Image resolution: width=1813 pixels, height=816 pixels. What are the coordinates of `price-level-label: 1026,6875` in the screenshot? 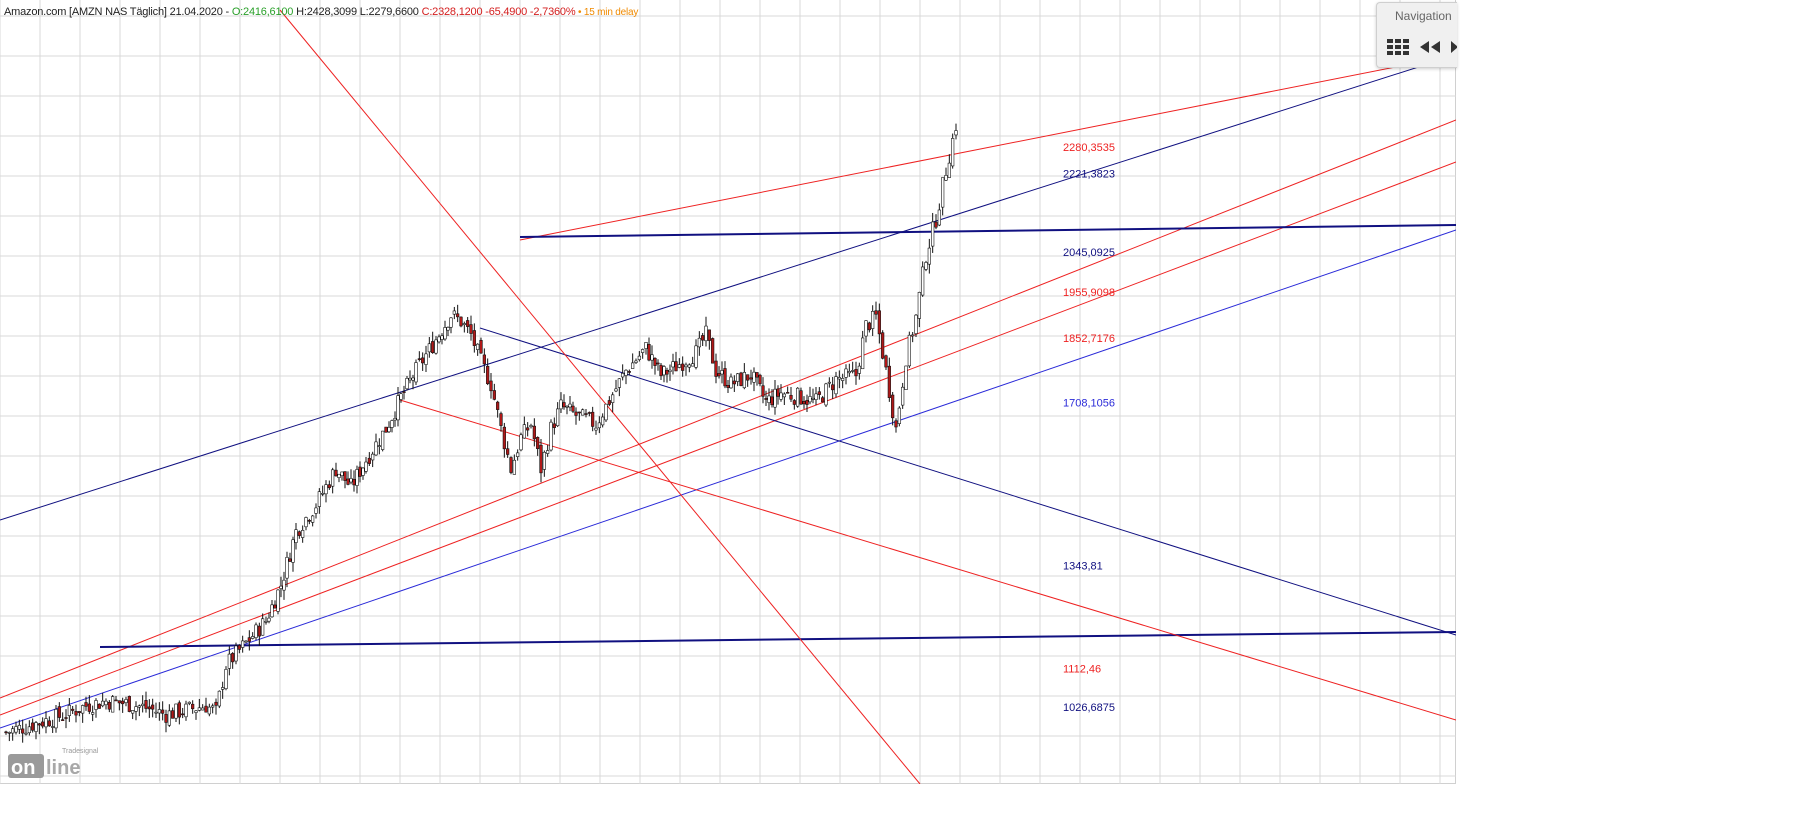 It's located at (1089, 708).